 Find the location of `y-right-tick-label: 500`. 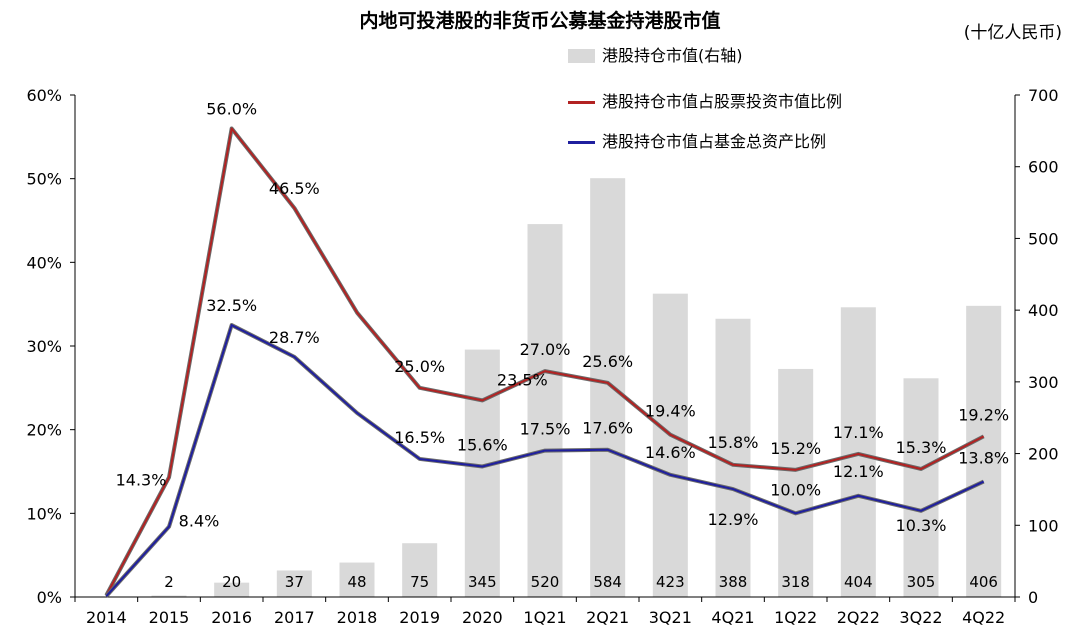

y-right-tick-label: 500 is located at coordinates (1043, 238).